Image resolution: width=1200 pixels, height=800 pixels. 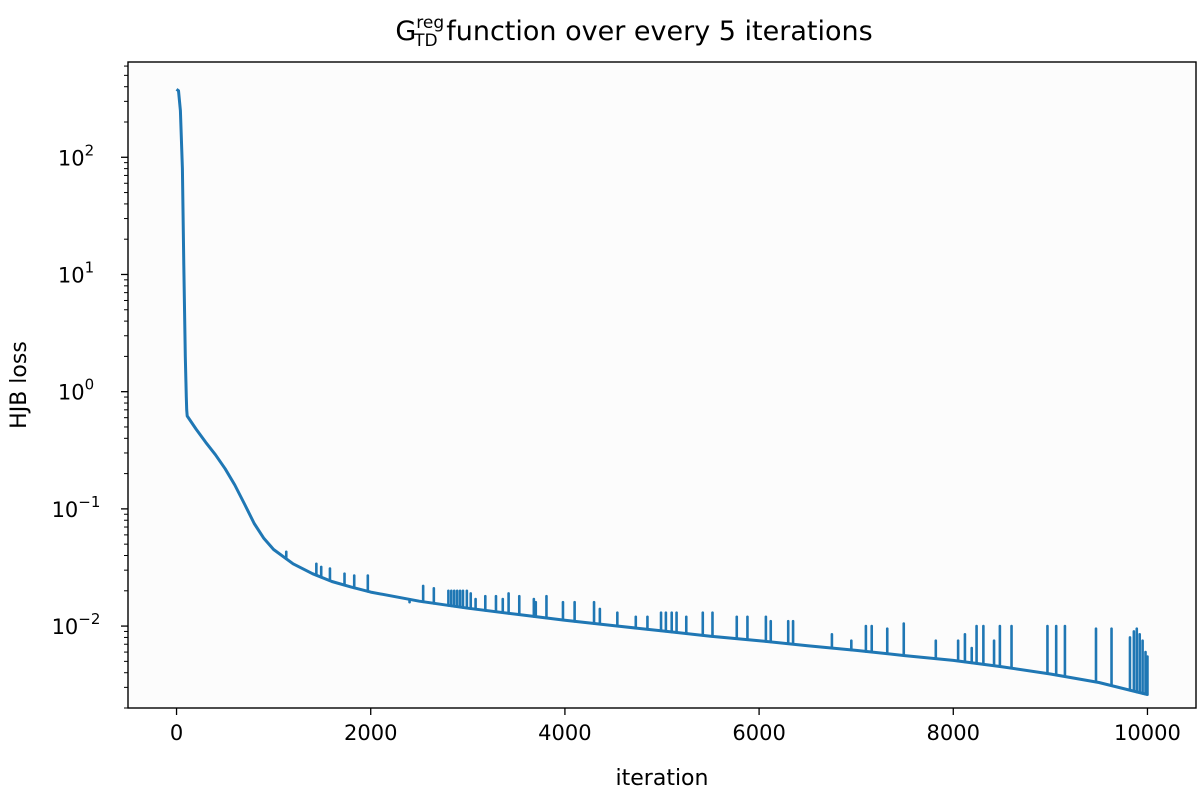 What do you see at coordinates (564, 733) in the screenshot?
I see `x-tick-label-2: 4000` at bounding box center [564, 733].